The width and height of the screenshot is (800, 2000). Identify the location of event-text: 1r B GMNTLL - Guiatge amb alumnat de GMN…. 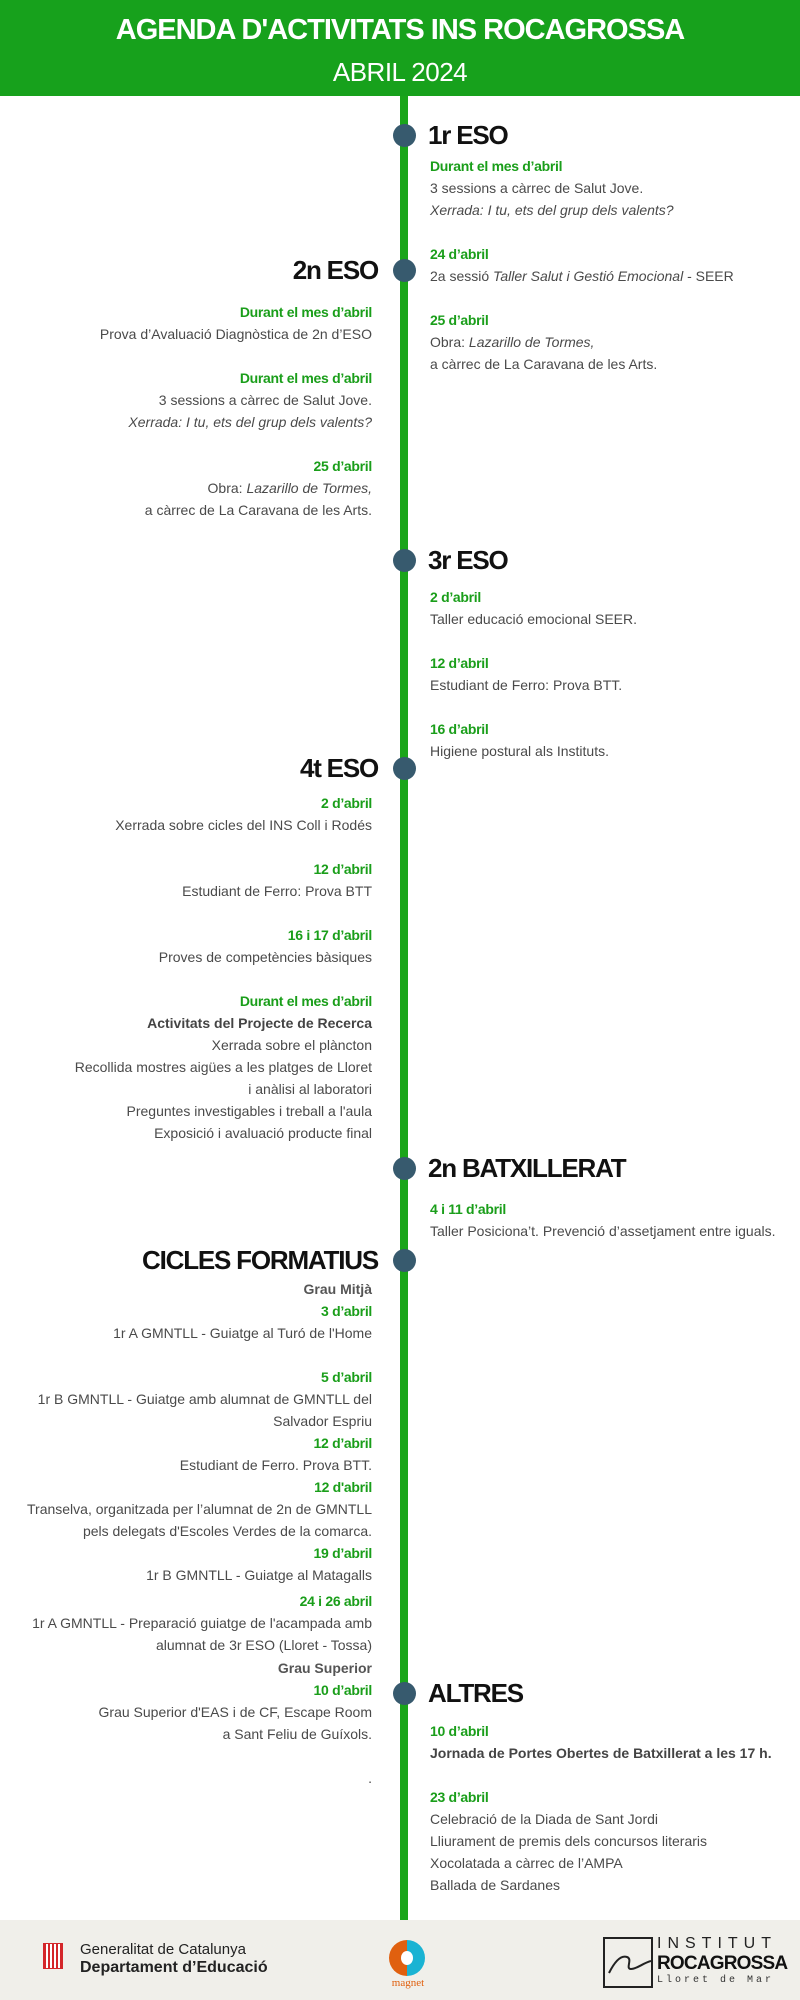
(204, 1399).